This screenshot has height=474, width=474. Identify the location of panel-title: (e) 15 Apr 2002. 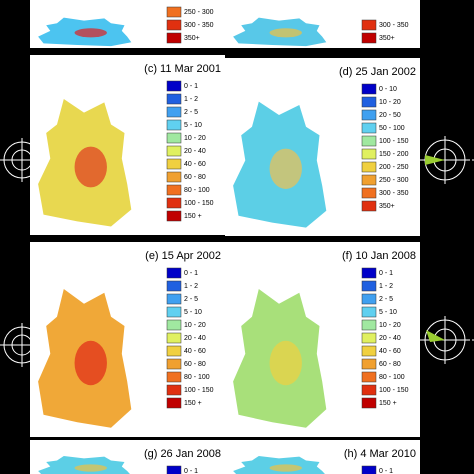
(183, 256).